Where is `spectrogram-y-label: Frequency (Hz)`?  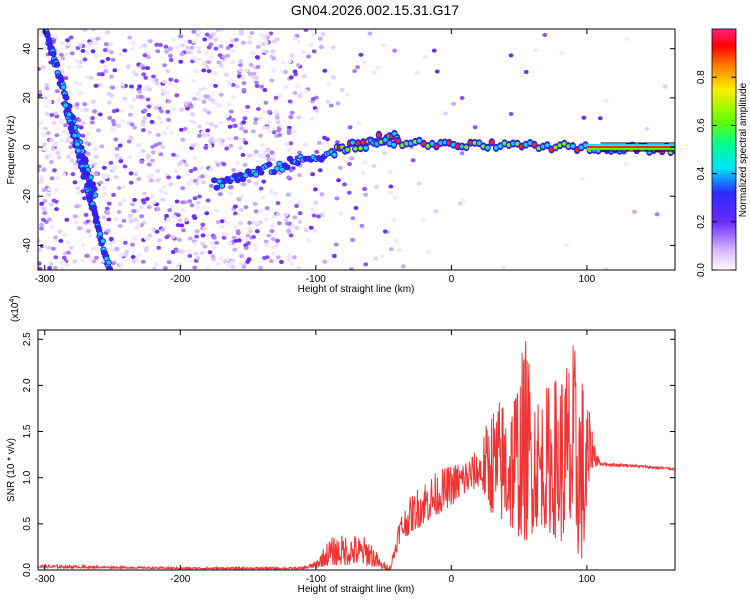
spectrogram-y-label: Frequency (Hz) is located at coordinates (11, 150).